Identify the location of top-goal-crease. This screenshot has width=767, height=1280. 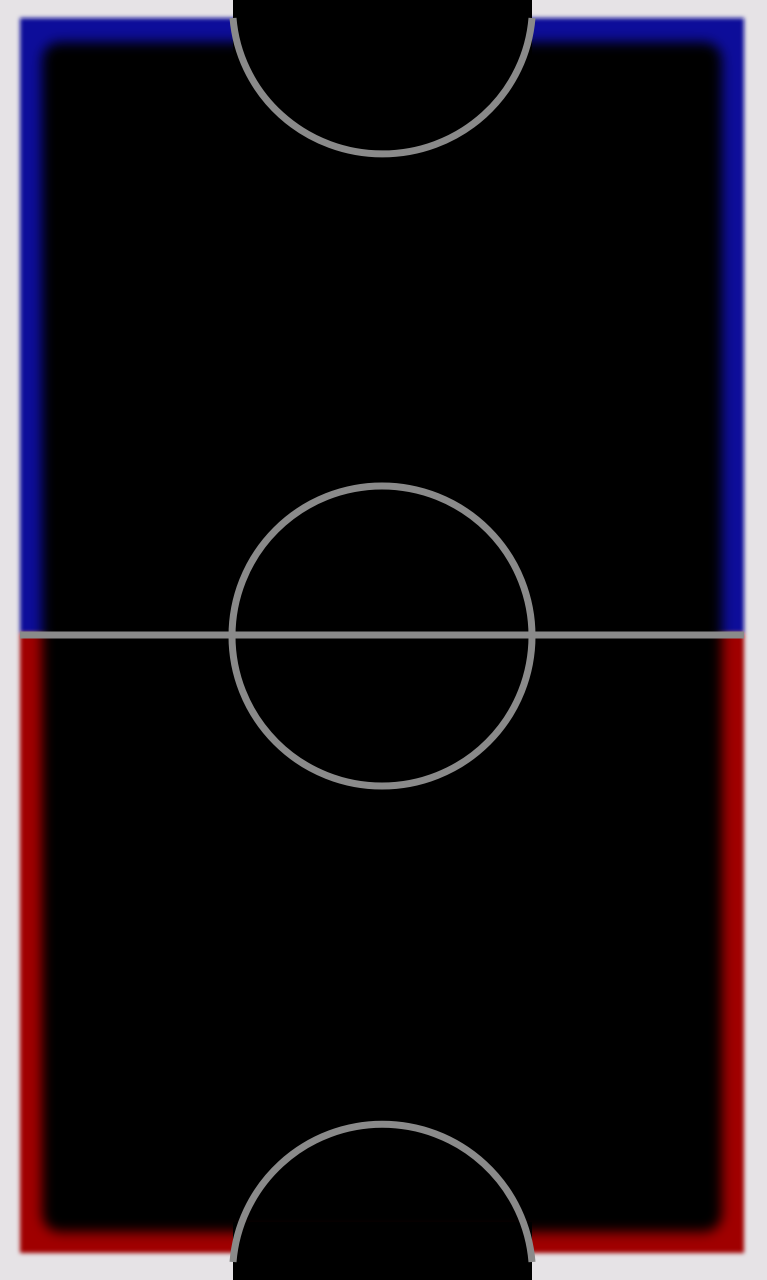
(382, 87).